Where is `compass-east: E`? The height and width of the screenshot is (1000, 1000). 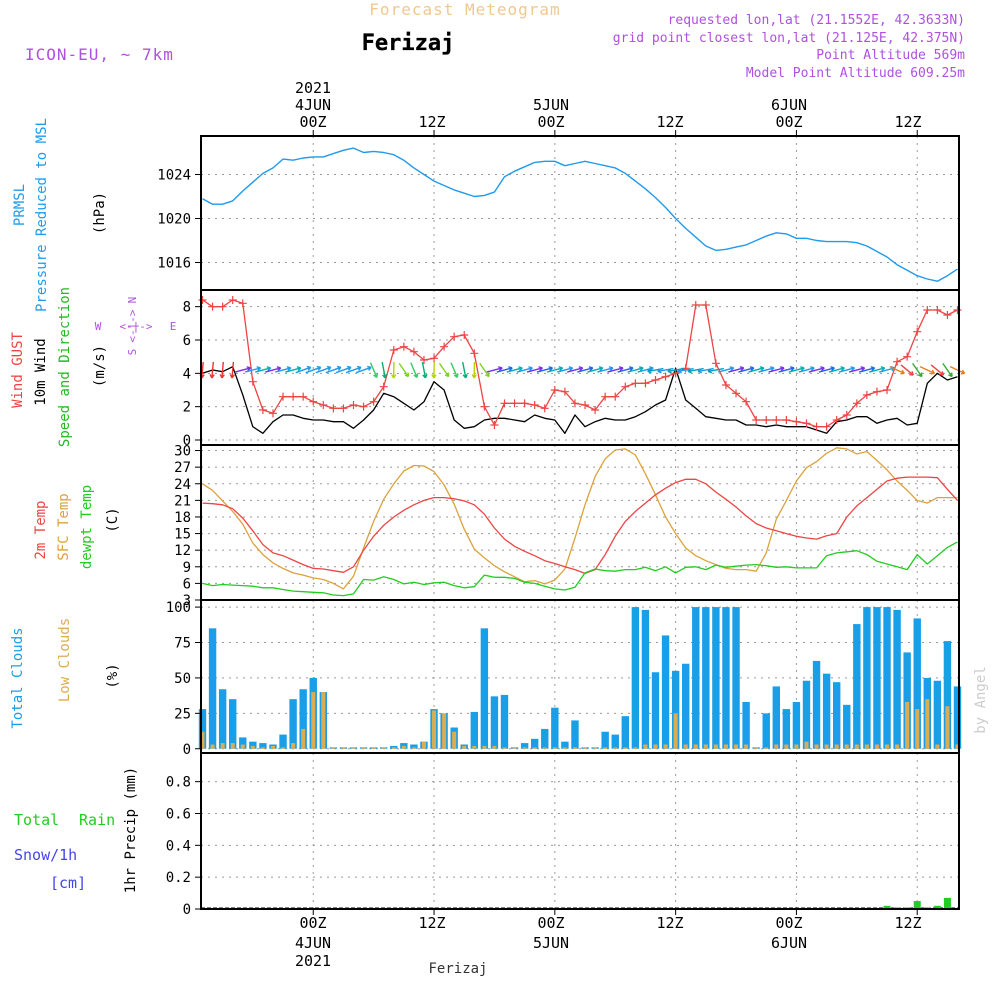 compass-east: E is located at coordinates (173, 326).